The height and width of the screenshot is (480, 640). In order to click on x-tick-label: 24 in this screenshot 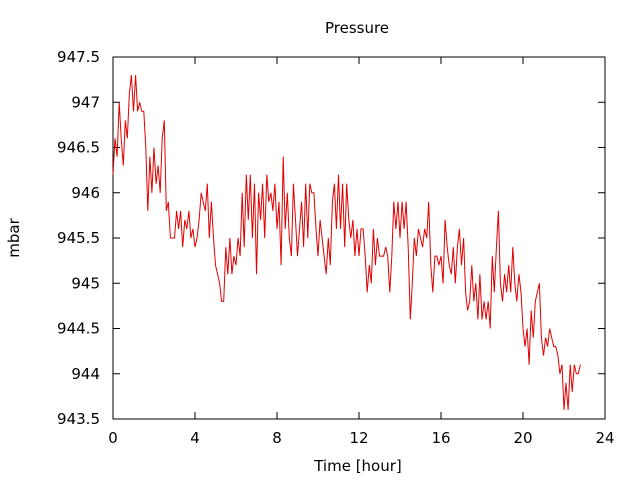, I will do `click(604, 438)`.